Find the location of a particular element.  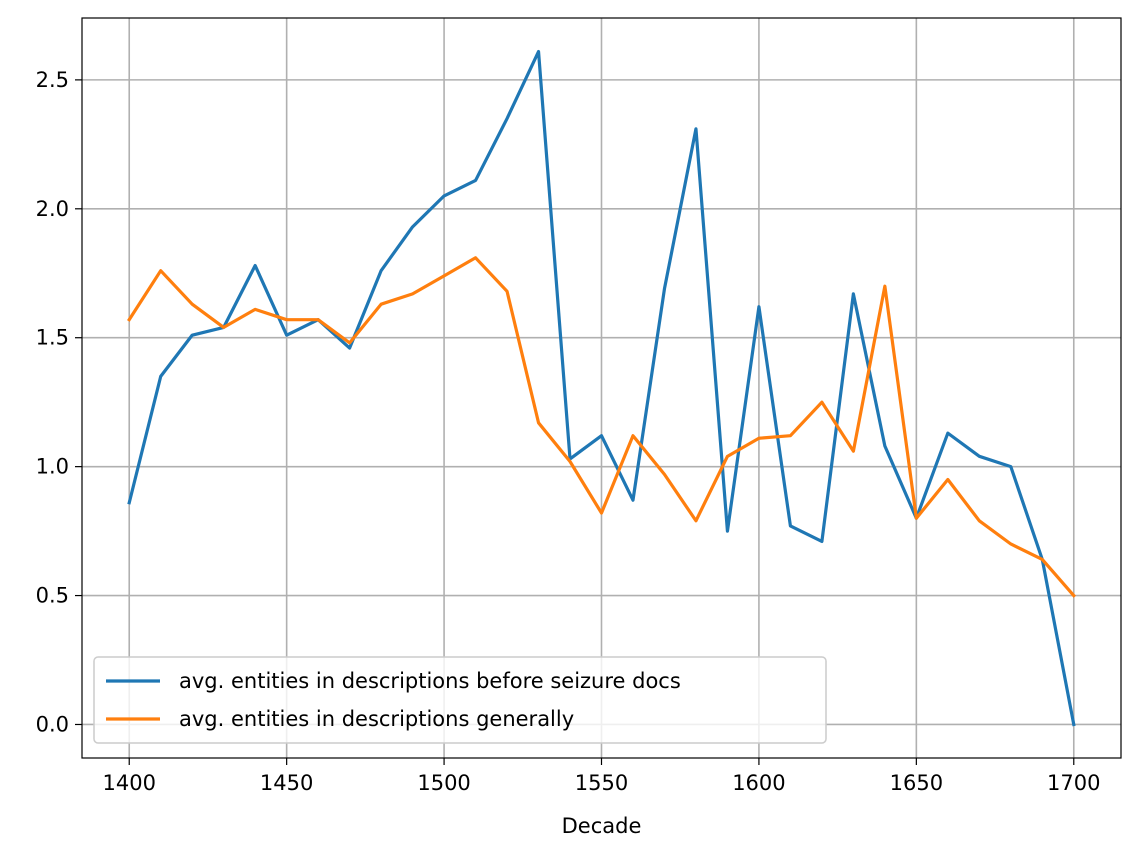

x-axis-label: Decade is located at coordinates (602, 826).